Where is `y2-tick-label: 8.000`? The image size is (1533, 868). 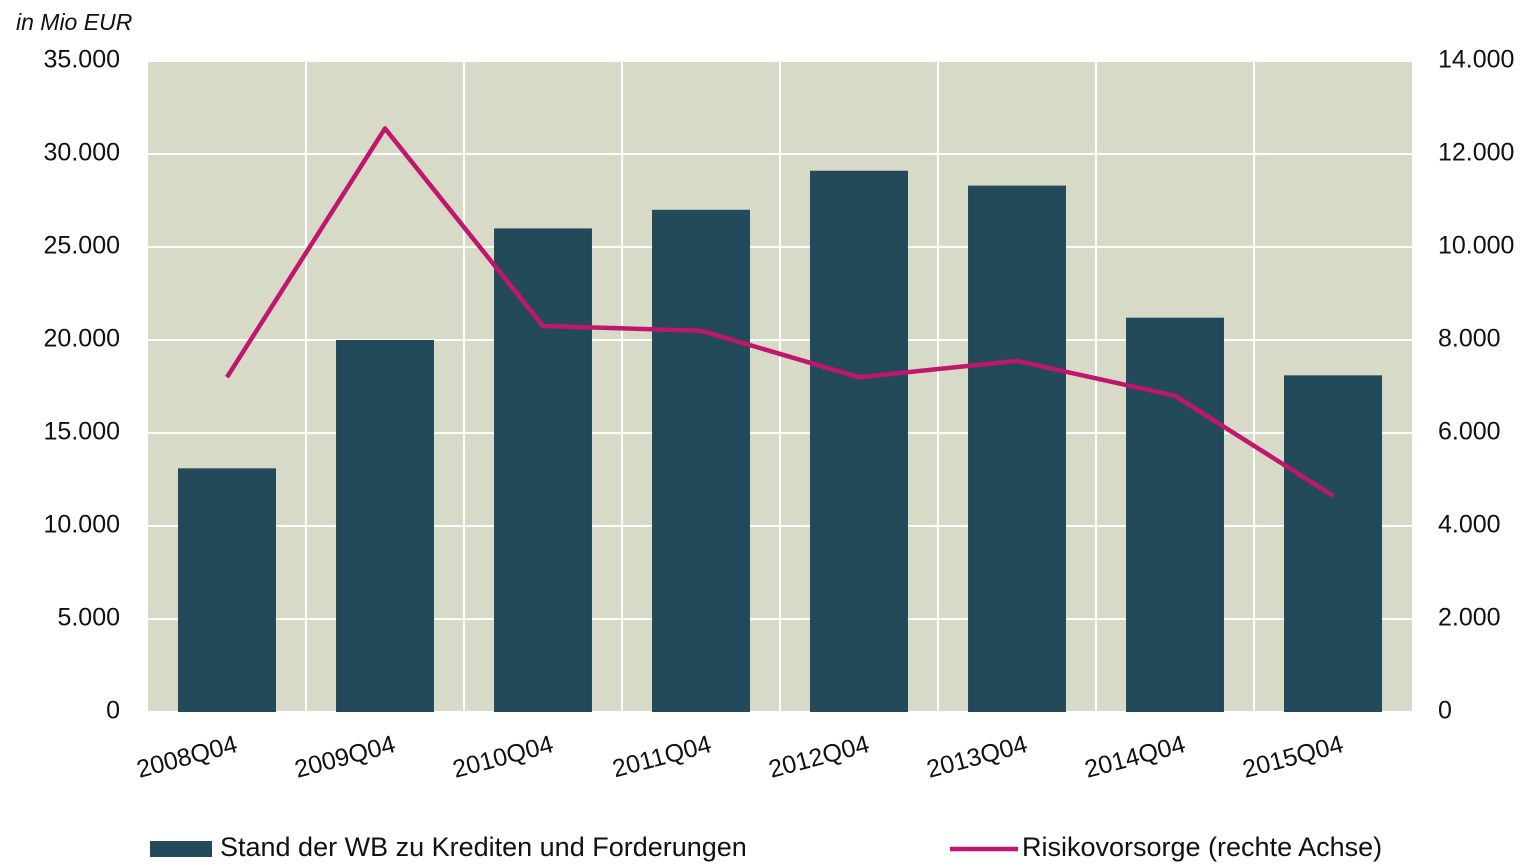
y2-tick-label: 8.000 is located at coordinates (1469, 339).